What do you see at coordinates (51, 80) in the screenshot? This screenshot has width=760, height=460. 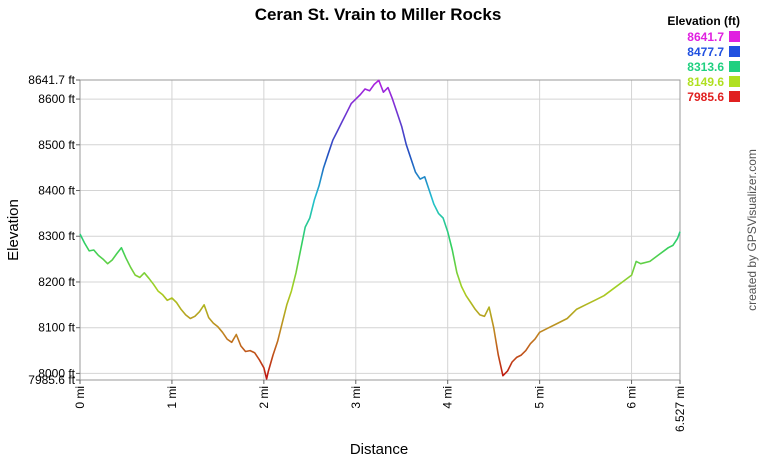 I see `y-tick-label: 8641.7 ft` at bounding box center [51, 80].